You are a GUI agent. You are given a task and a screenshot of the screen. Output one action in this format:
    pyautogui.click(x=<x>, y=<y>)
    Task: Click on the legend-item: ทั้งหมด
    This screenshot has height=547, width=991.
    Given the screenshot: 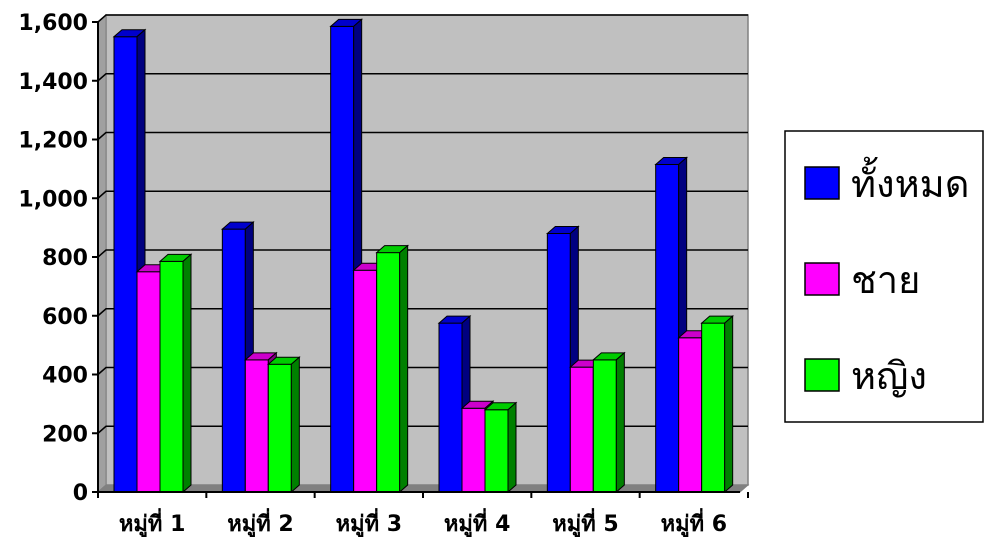 What is the action you would take?
    pyautogui.click(x=886, y=181)
    